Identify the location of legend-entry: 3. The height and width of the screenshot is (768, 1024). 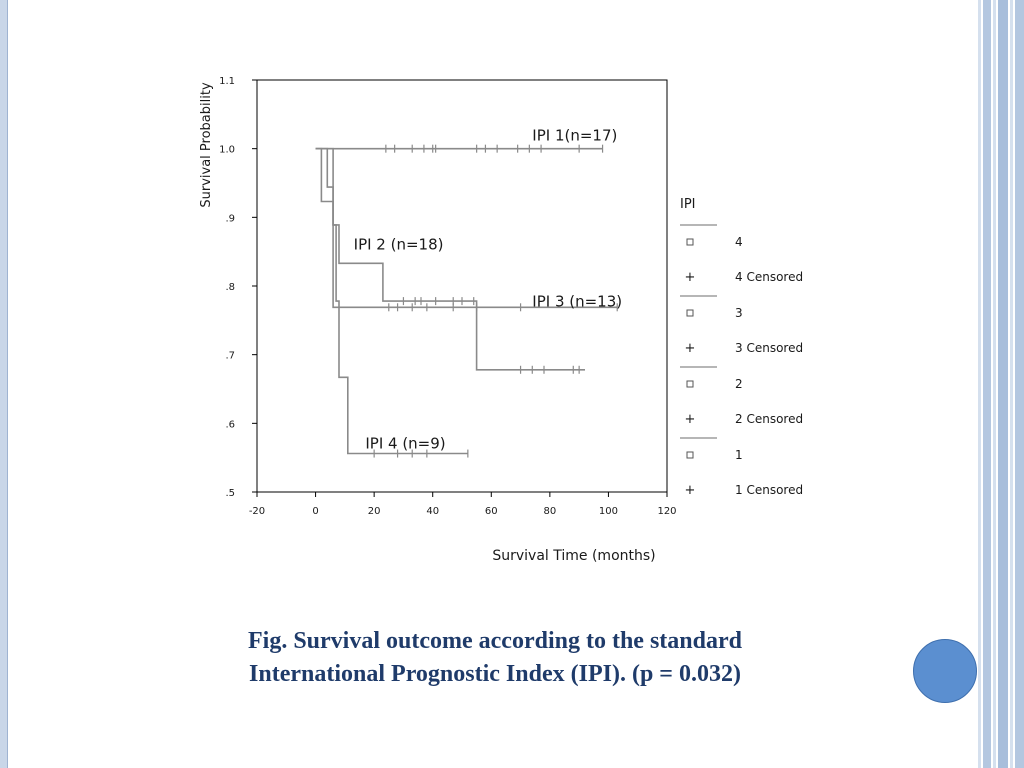
(739, 313).